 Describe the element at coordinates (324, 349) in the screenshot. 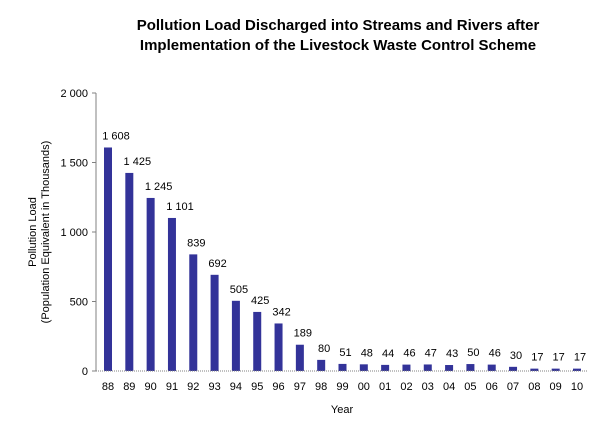

I see `data-label-98: 80` at that location.